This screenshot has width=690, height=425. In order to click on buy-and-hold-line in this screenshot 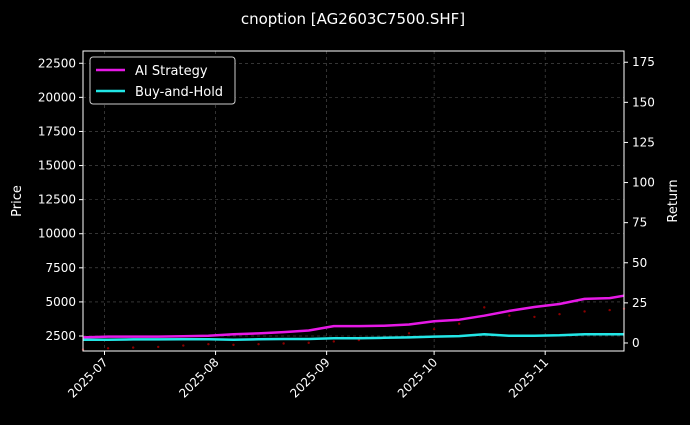, I will do `click(353, 337)`.